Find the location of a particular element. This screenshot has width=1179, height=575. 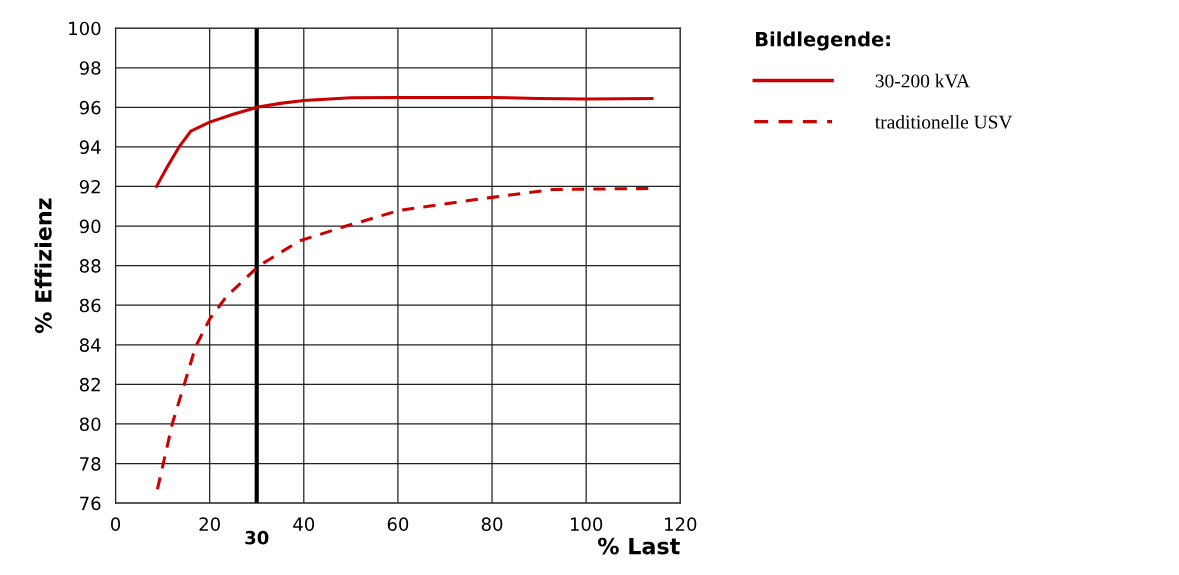

x-tick-label: 80 is located at coordinates (492, 524).